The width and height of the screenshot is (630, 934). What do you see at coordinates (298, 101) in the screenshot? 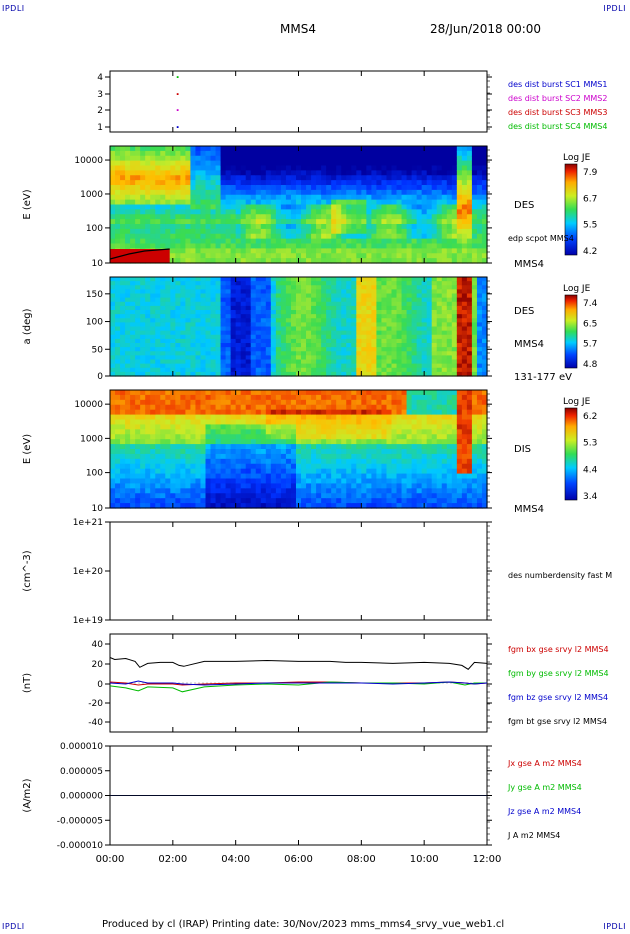
I see `panel-frame-burst` at bounding box center [298, 101].